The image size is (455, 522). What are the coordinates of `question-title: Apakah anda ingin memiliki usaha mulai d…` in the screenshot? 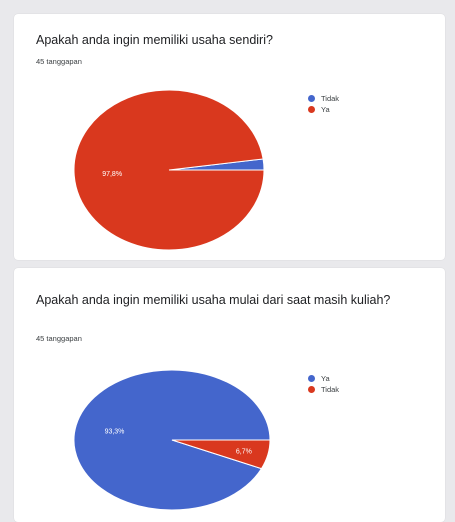 It's located at (213, 300).